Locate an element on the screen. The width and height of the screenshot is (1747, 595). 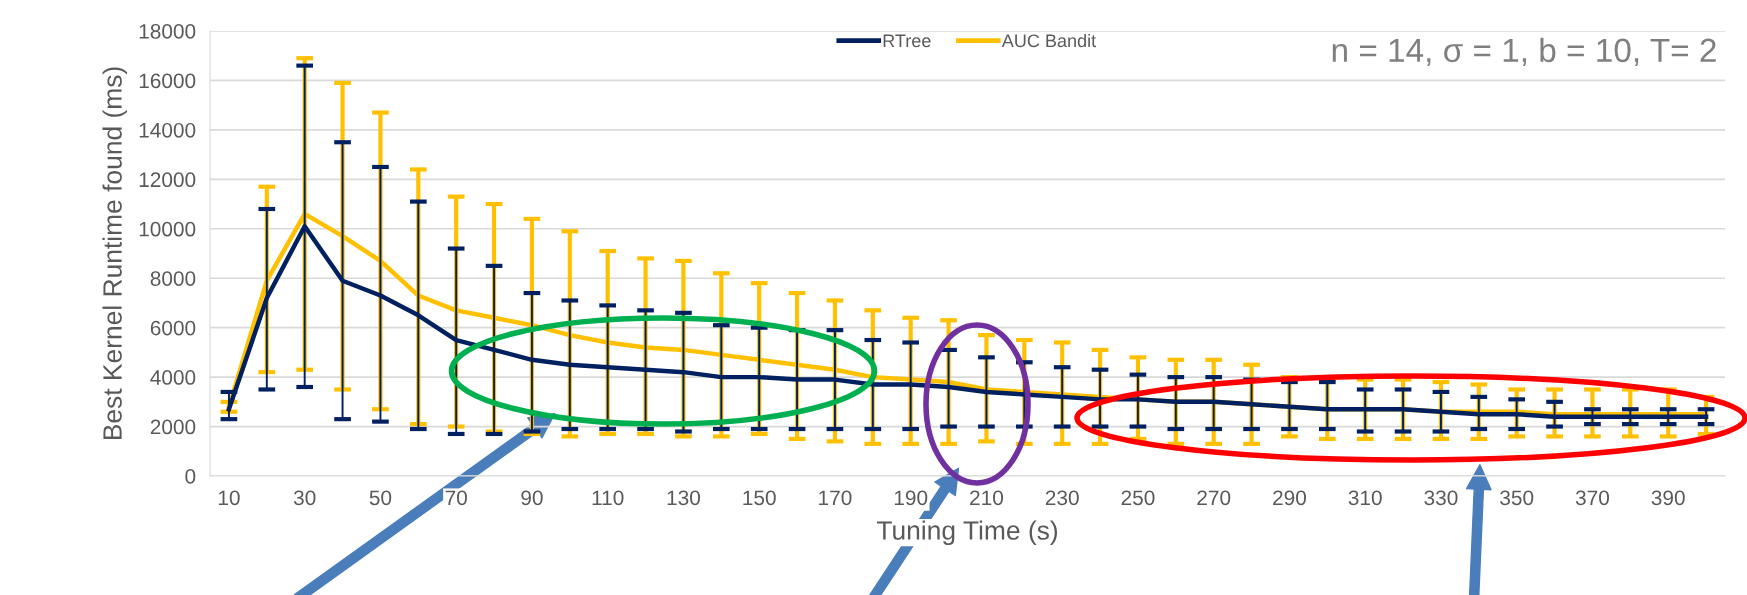
y-tick-label: 10000 is located at coordinates (167, 229).